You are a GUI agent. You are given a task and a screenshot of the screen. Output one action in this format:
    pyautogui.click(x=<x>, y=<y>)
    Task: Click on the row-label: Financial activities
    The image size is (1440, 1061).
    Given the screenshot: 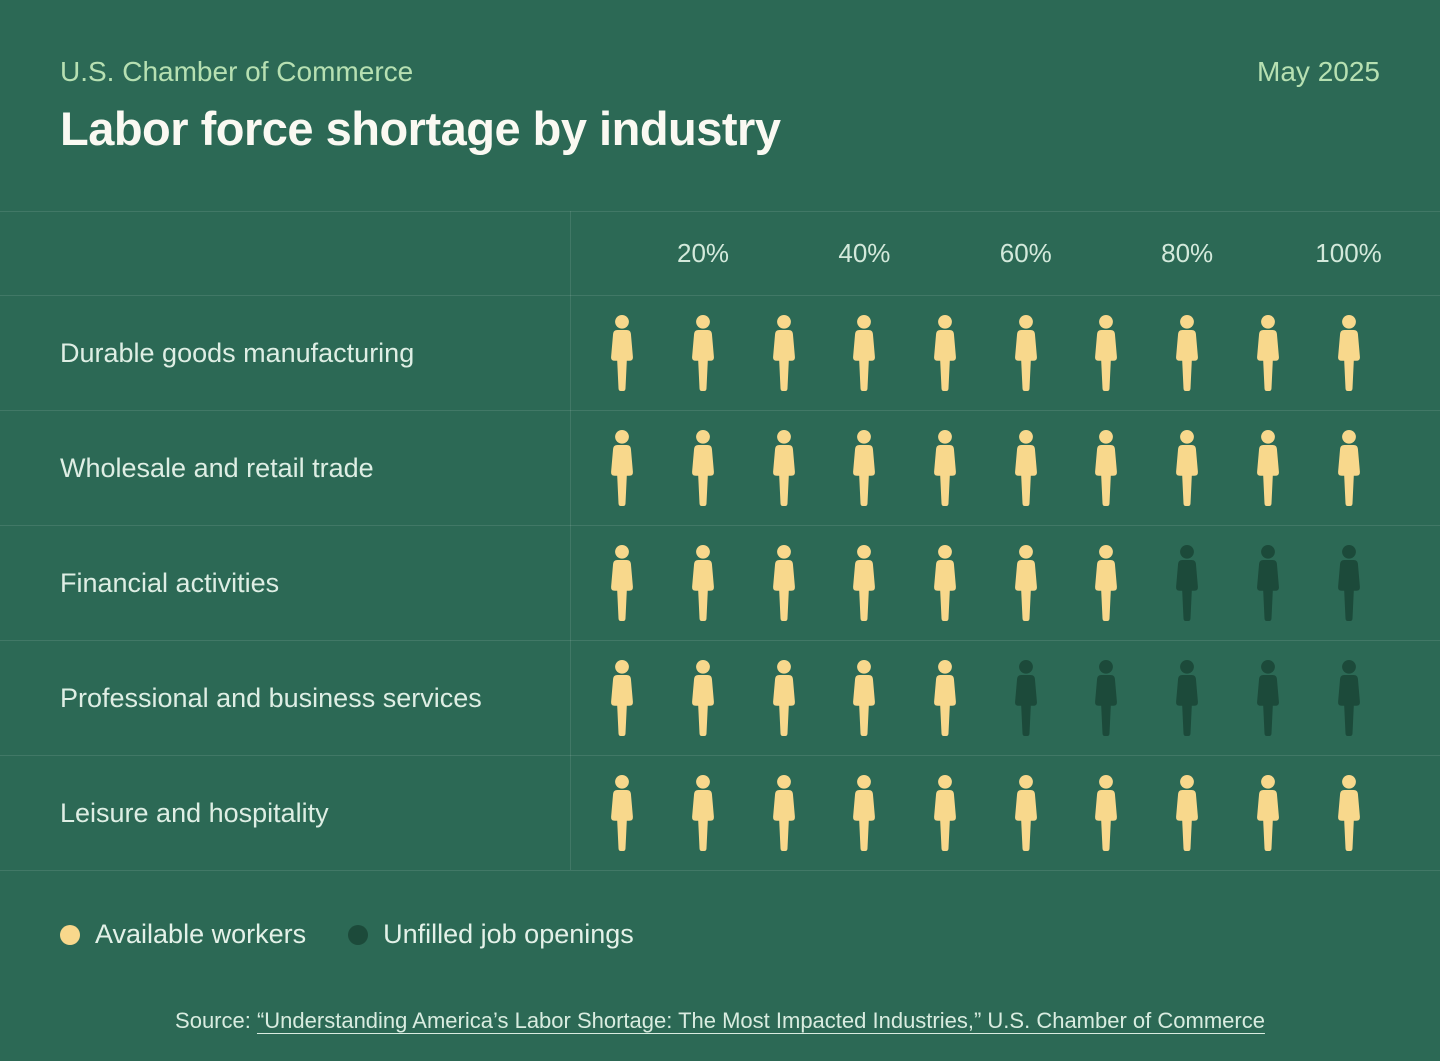 What is the action you would take?
    pyautogui.click(x=170, y=582)
    